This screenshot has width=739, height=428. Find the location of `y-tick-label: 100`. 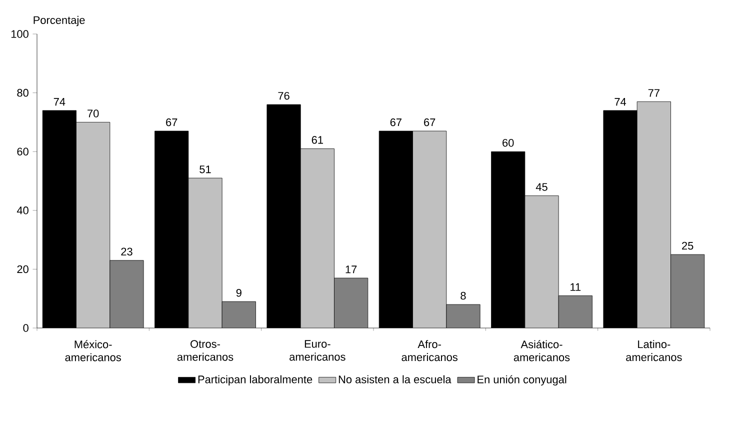

y-tick-label: 100 is located at coordinates (19, 34).